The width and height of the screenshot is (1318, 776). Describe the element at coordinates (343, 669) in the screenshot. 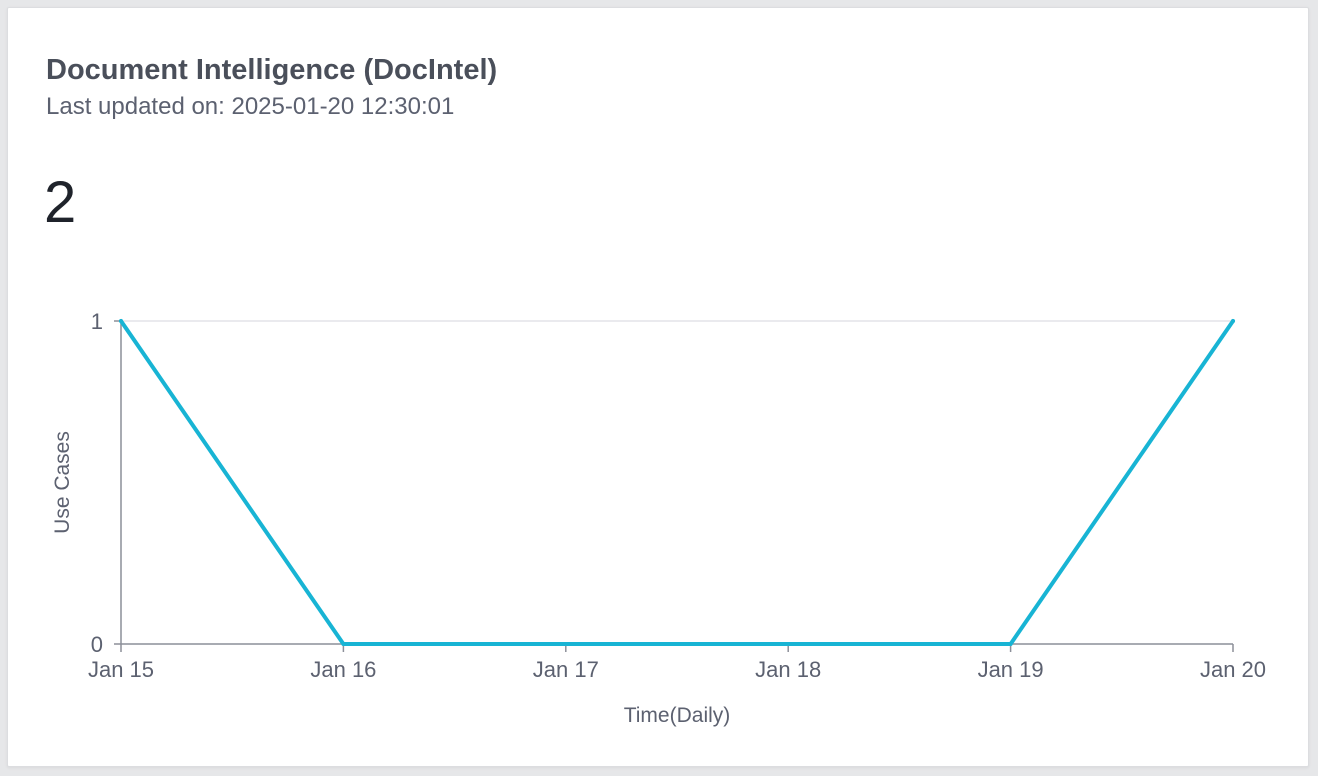

I see `x-tick-label: Jan 16` at that location.